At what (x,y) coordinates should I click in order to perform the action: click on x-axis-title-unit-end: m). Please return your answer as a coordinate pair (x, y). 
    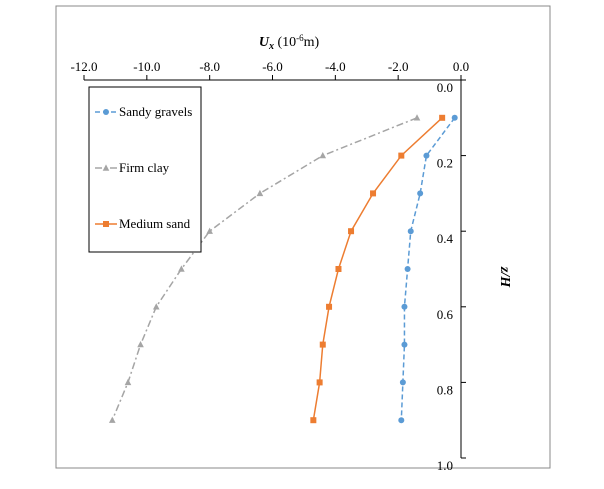
    Looking at the image, I should click on (312, 42).